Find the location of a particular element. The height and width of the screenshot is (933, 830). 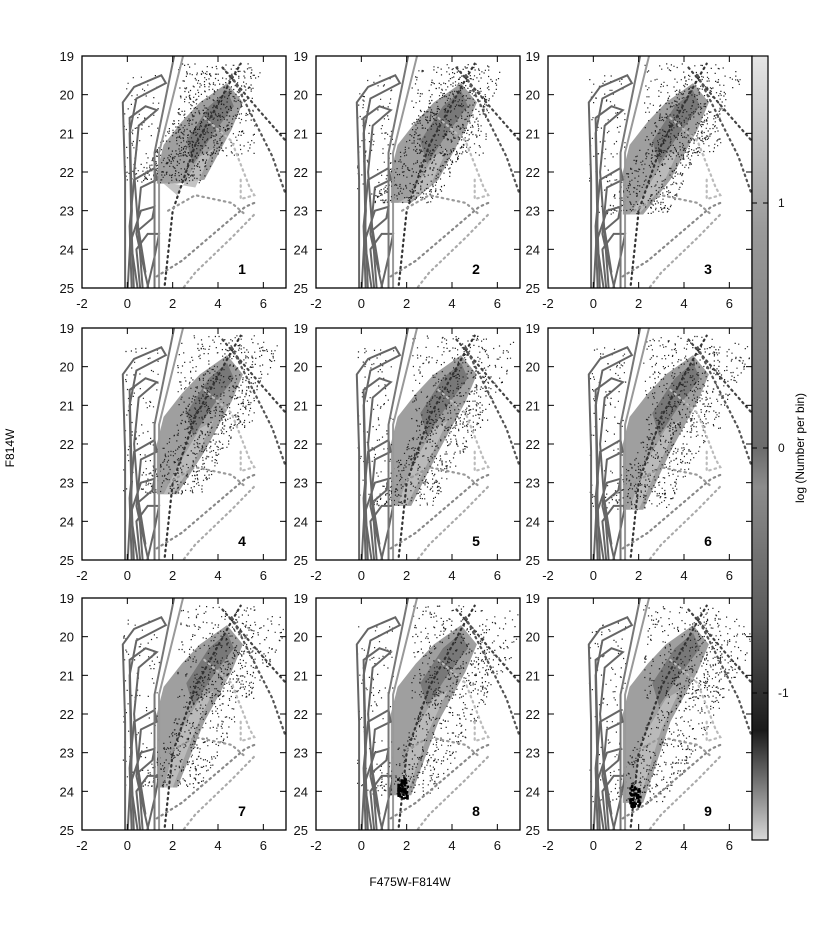

scatter-stars is located at coordinates (436, 421).